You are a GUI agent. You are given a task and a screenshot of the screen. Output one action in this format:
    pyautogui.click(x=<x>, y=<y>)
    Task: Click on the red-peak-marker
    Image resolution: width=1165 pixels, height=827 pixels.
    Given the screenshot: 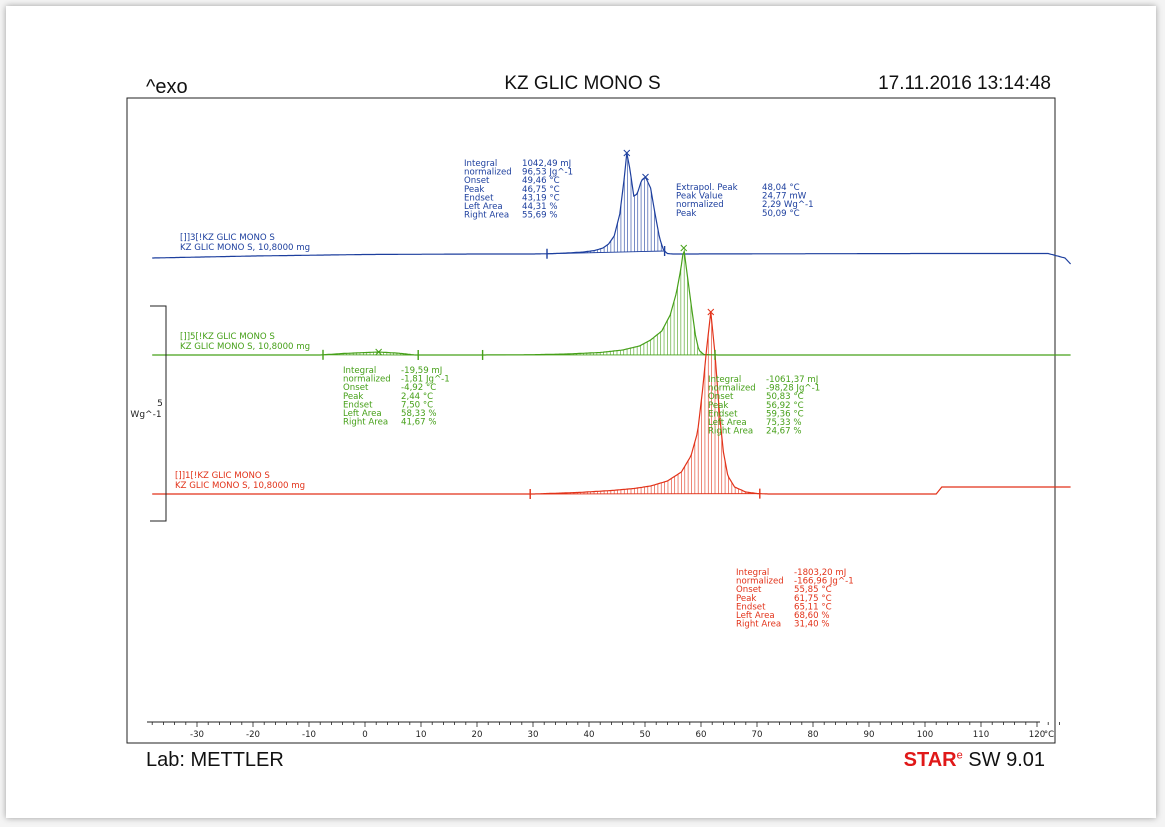 What is the action you would take?
    pyautogui.click(x=711, y=312)
    